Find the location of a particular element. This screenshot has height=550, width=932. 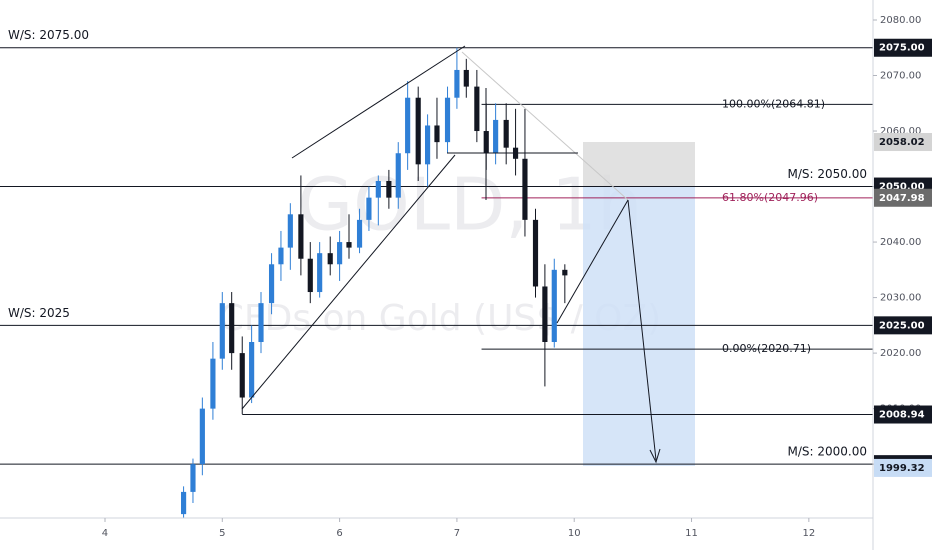

y-tick-label: 2020.00 is located at coordinates (900, 353).